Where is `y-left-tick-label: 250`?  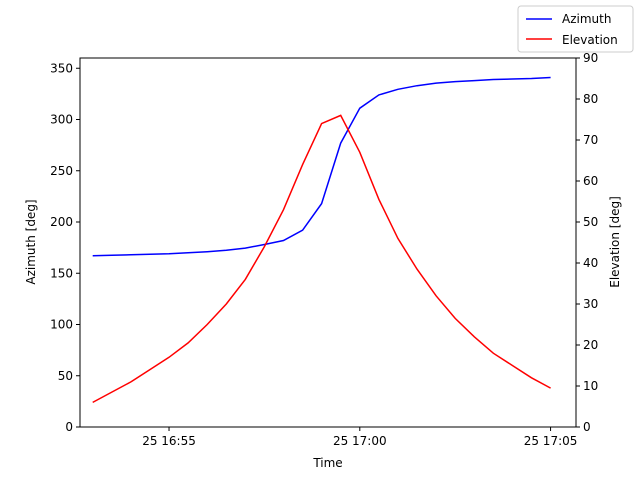 y-left-tick-label: 250 is located at coordinates (61, 171).